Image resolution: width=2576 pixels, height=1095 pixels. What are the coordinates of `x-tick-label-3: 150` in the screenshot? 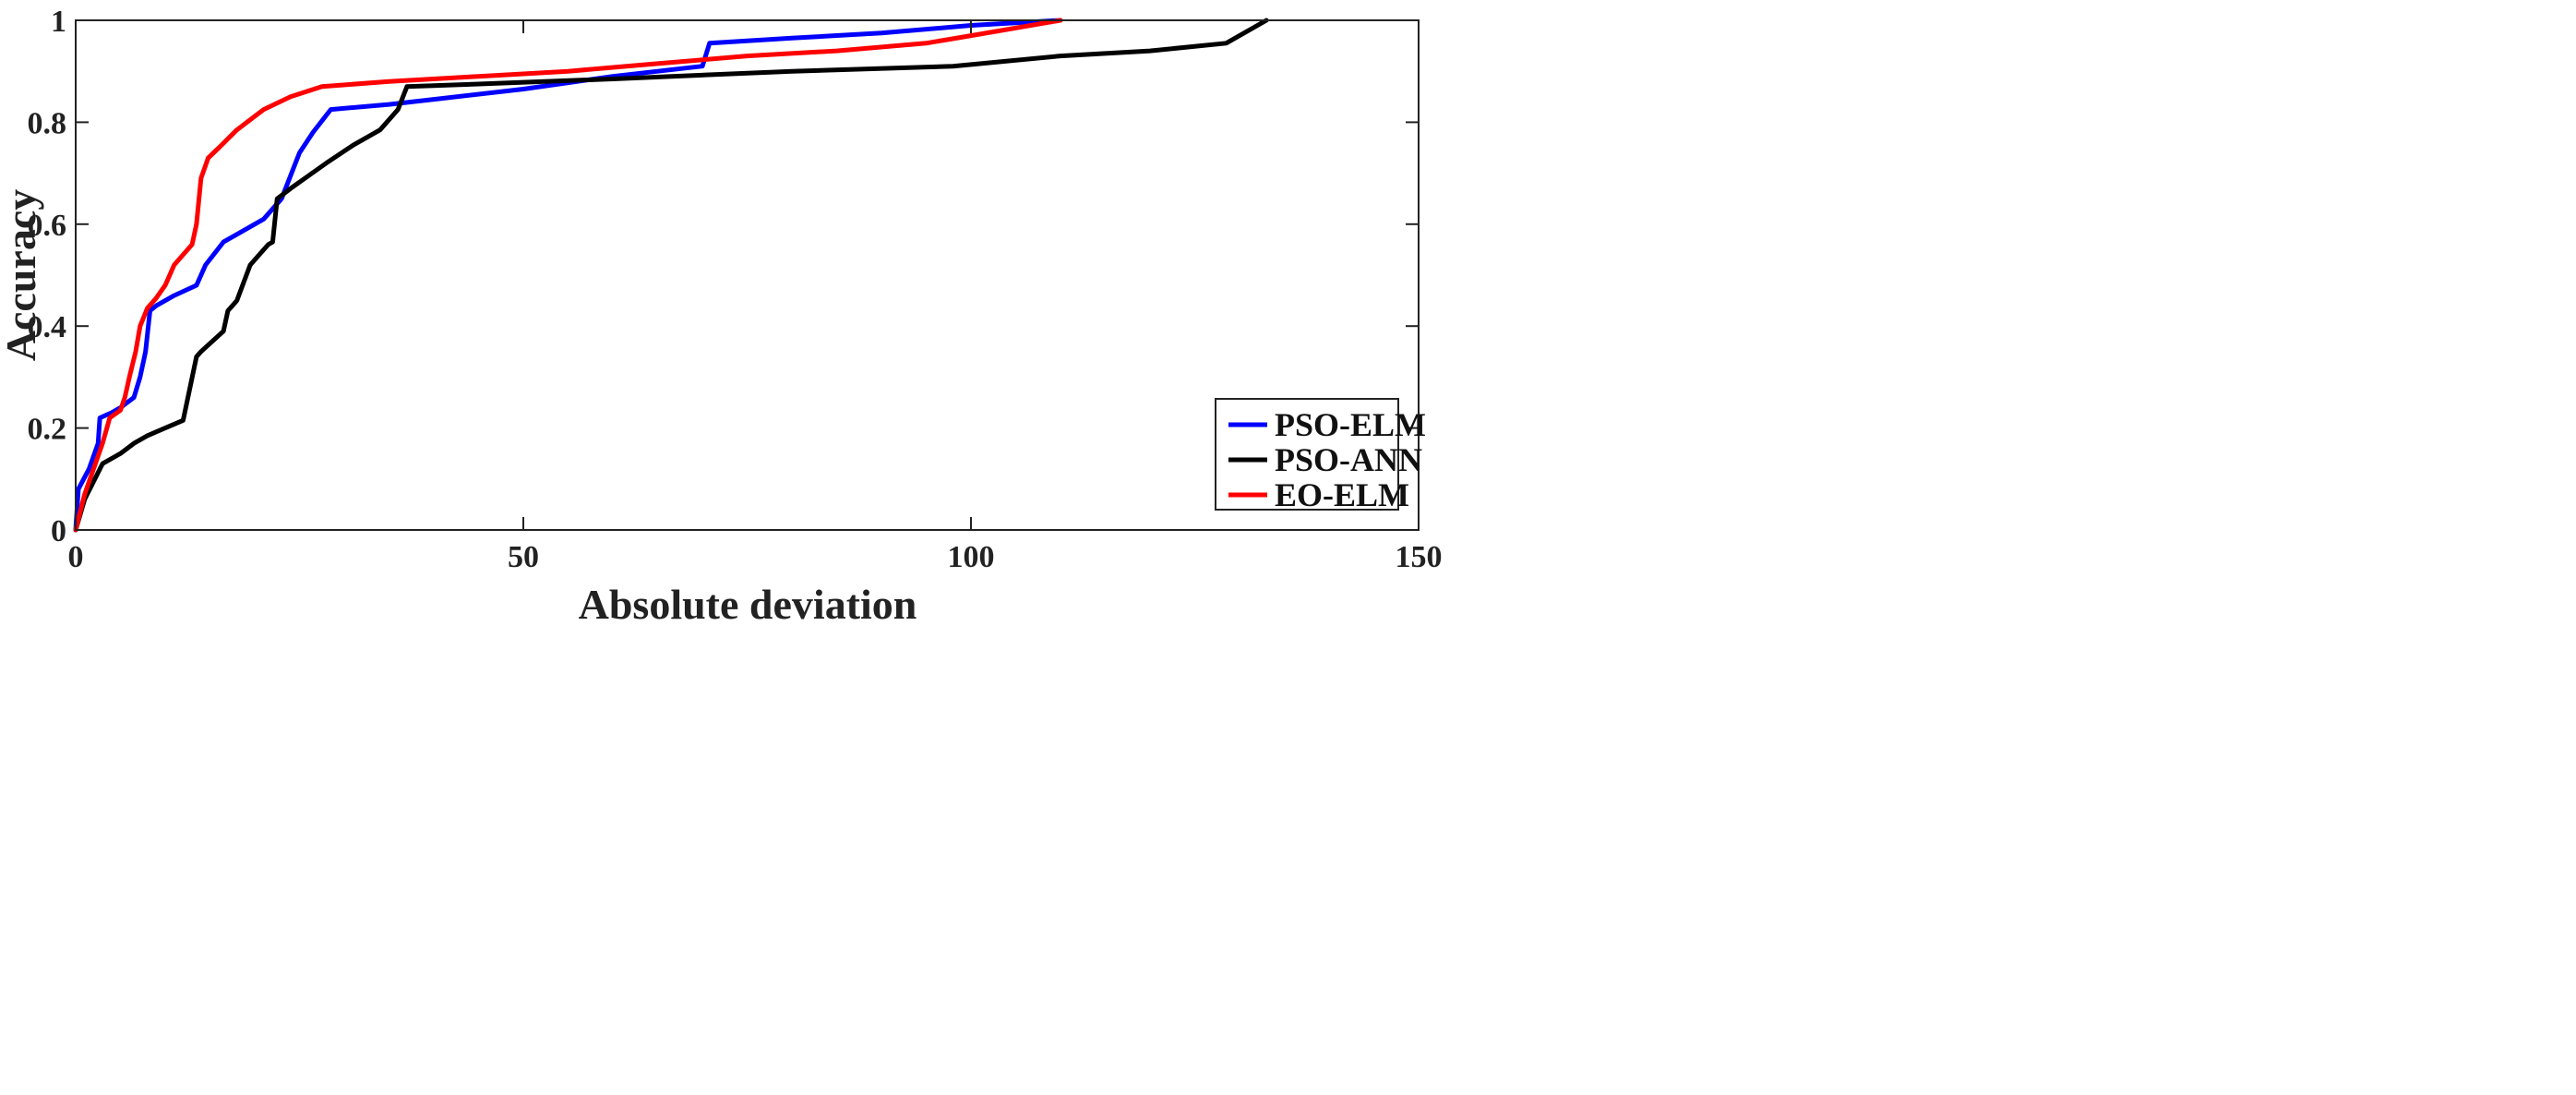 It's located at (1420, 557).